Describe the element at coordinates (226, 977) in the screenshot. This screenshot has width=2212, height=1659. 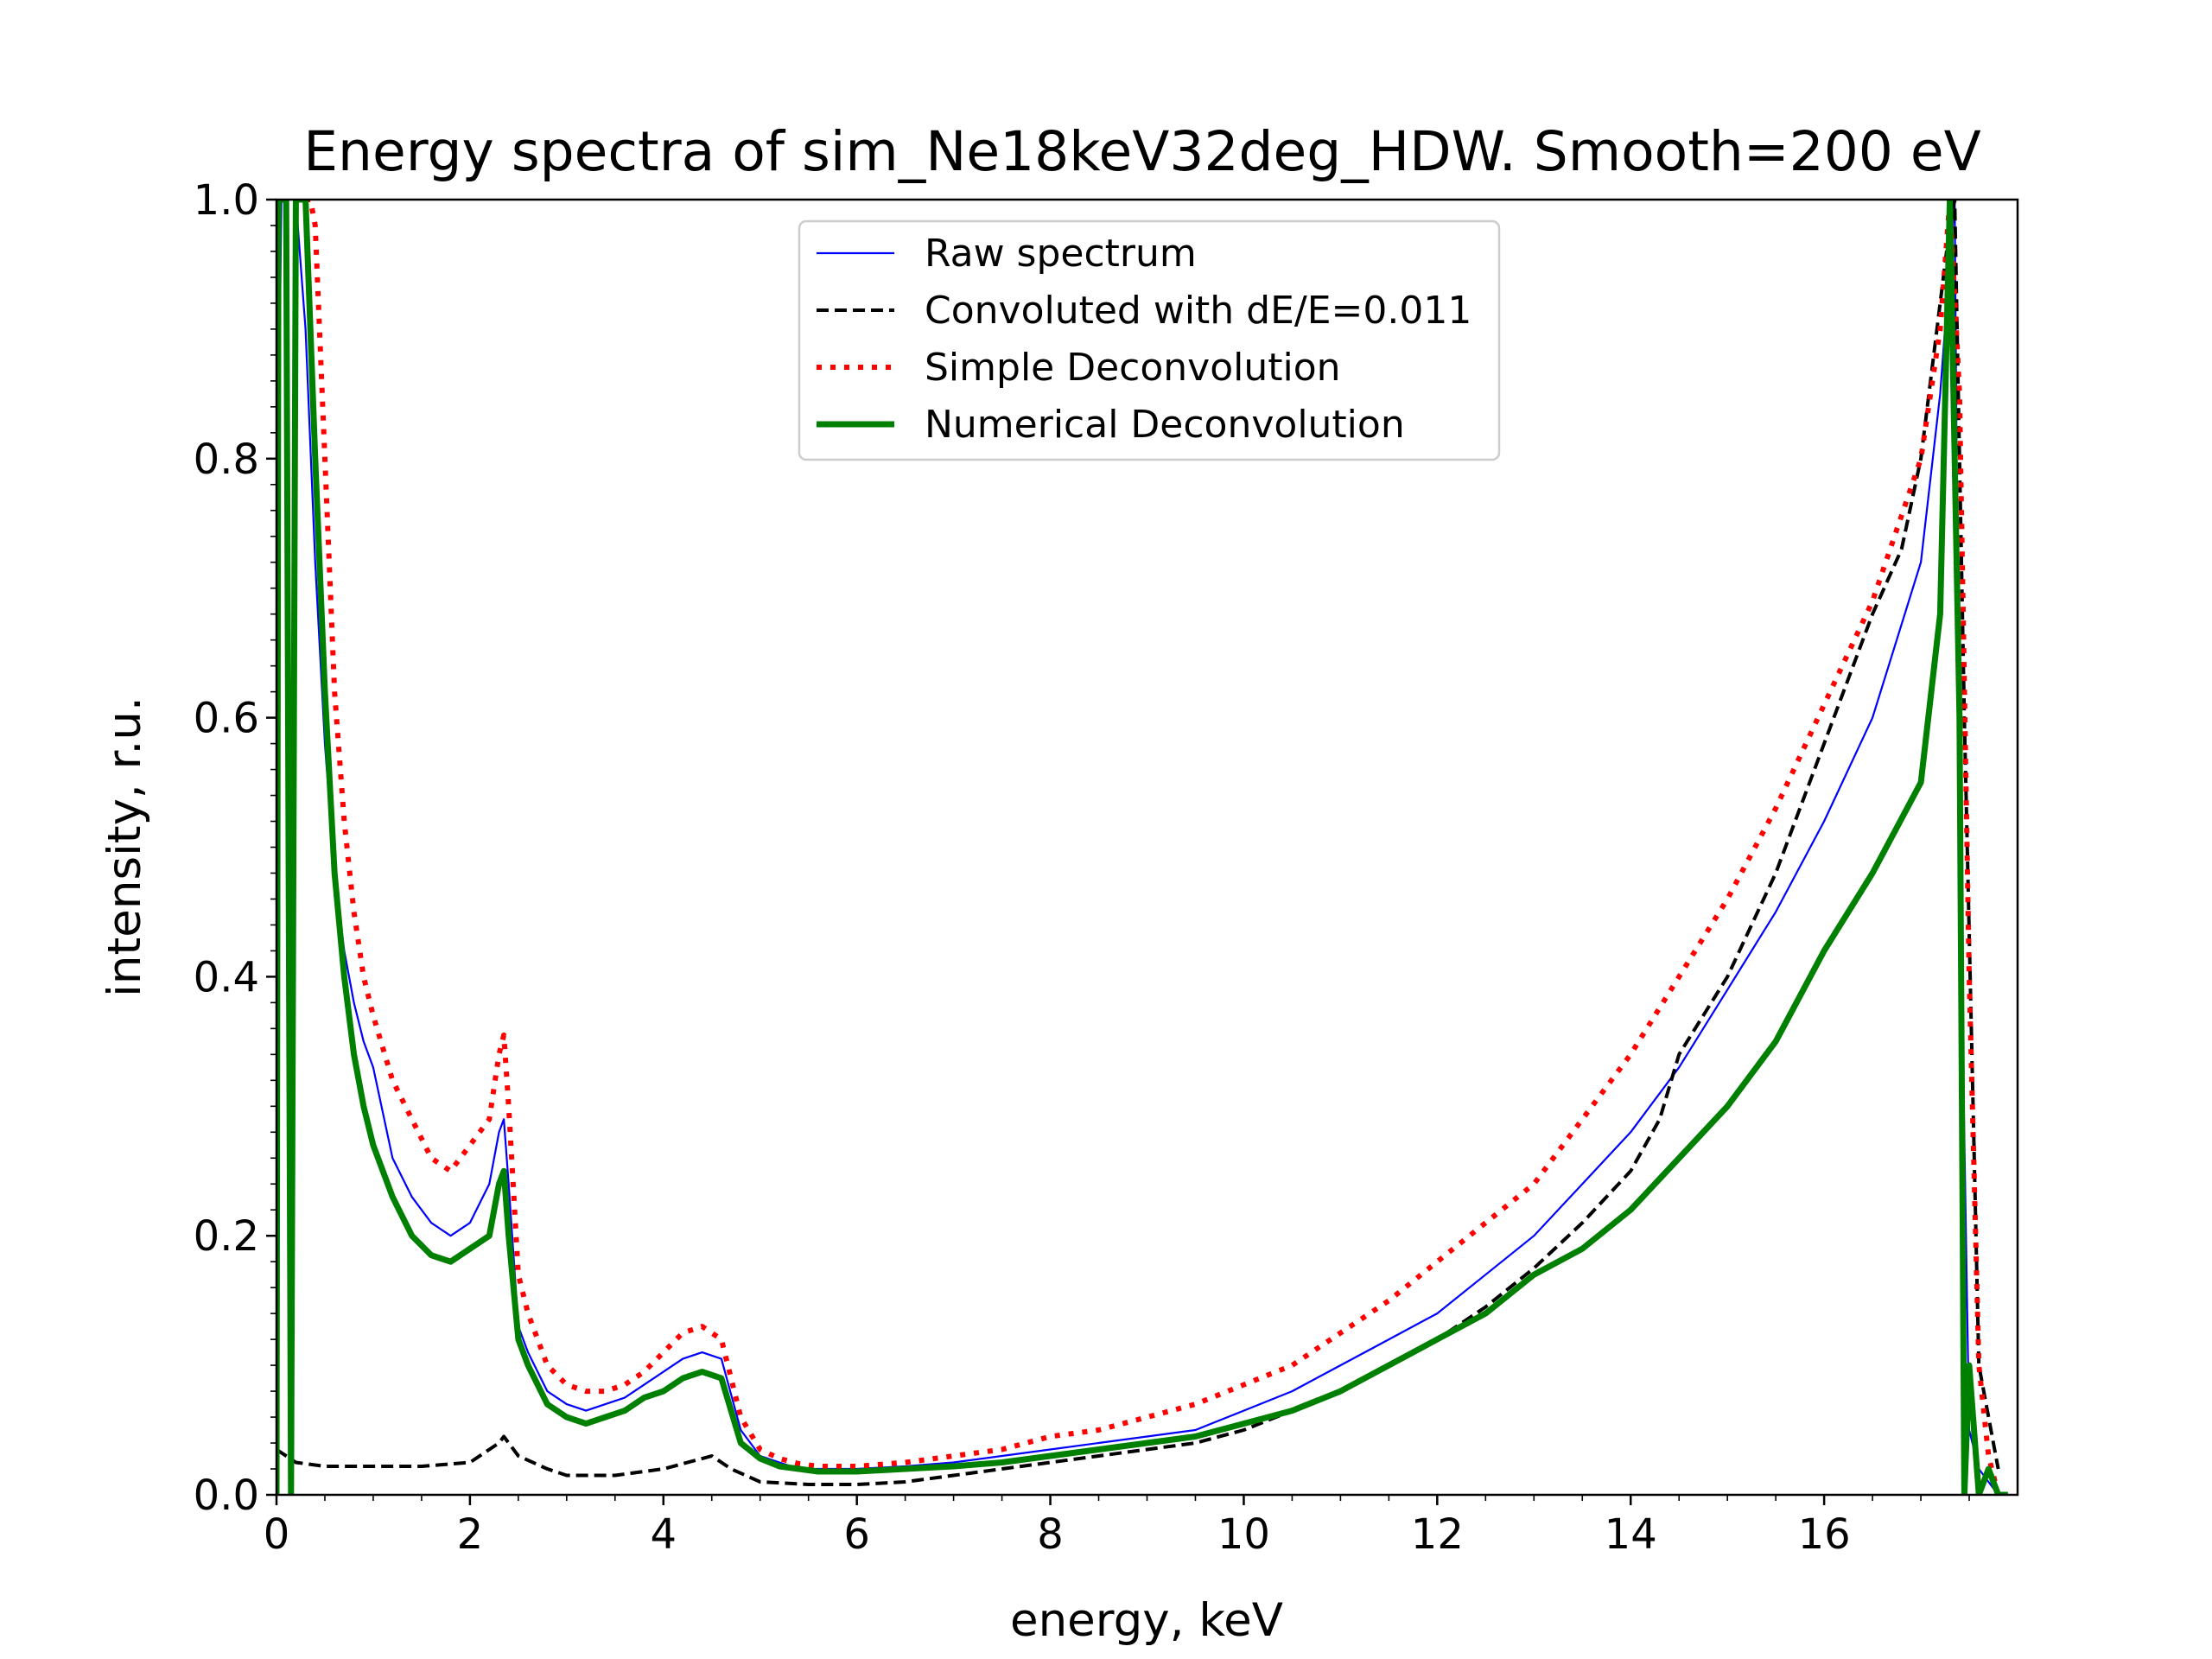
I see `y-tick-label: 0.4` at that location.